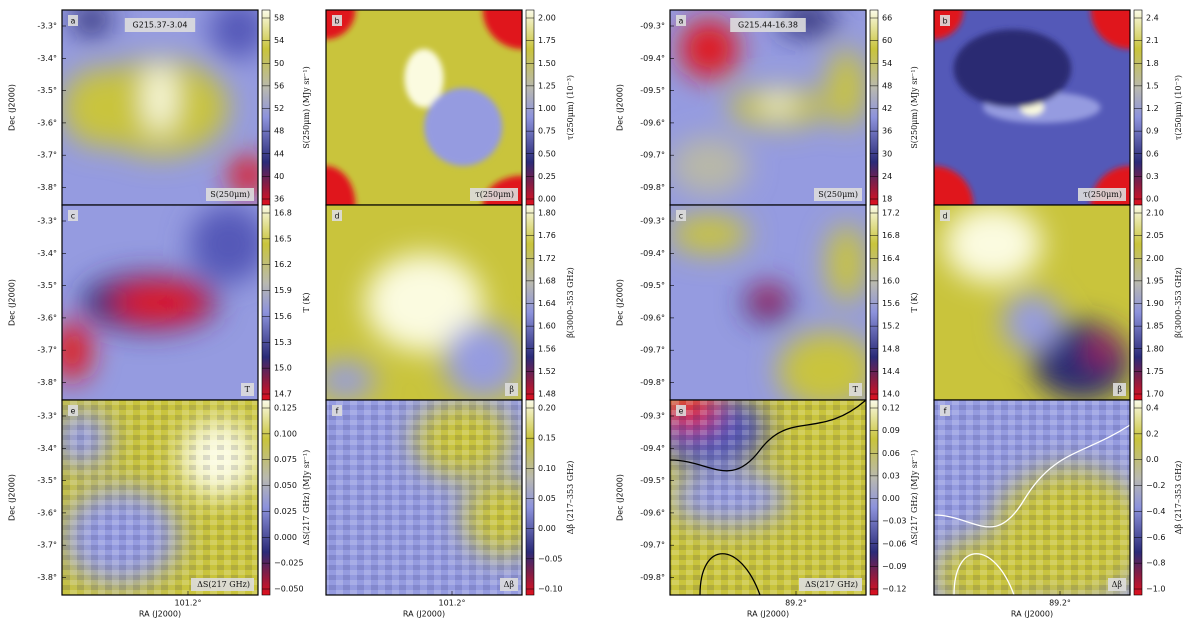 The height and width of the screenshot is (634, 1200). What do you see at coordinates (279, 18) in the screenshot?
I see `colorbar-tick-label: 58` at bounding box center [279, 18].